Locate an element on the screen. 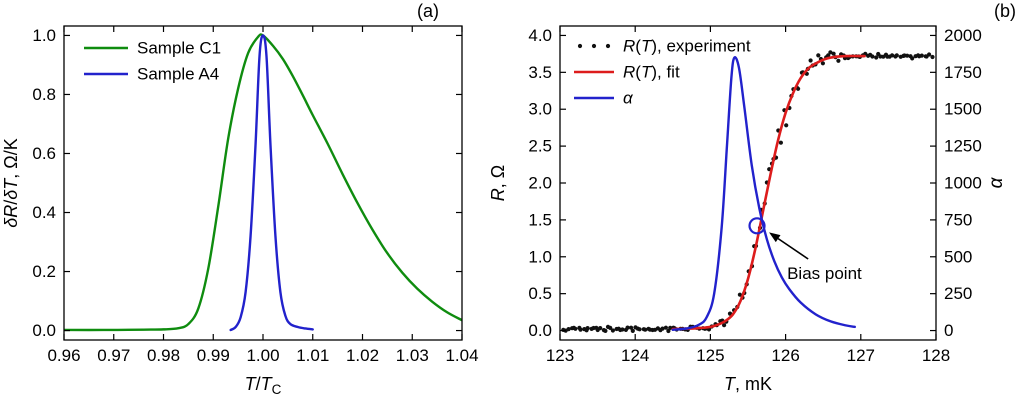  svg-text: 0.8 is located at coordinates (44, 94).